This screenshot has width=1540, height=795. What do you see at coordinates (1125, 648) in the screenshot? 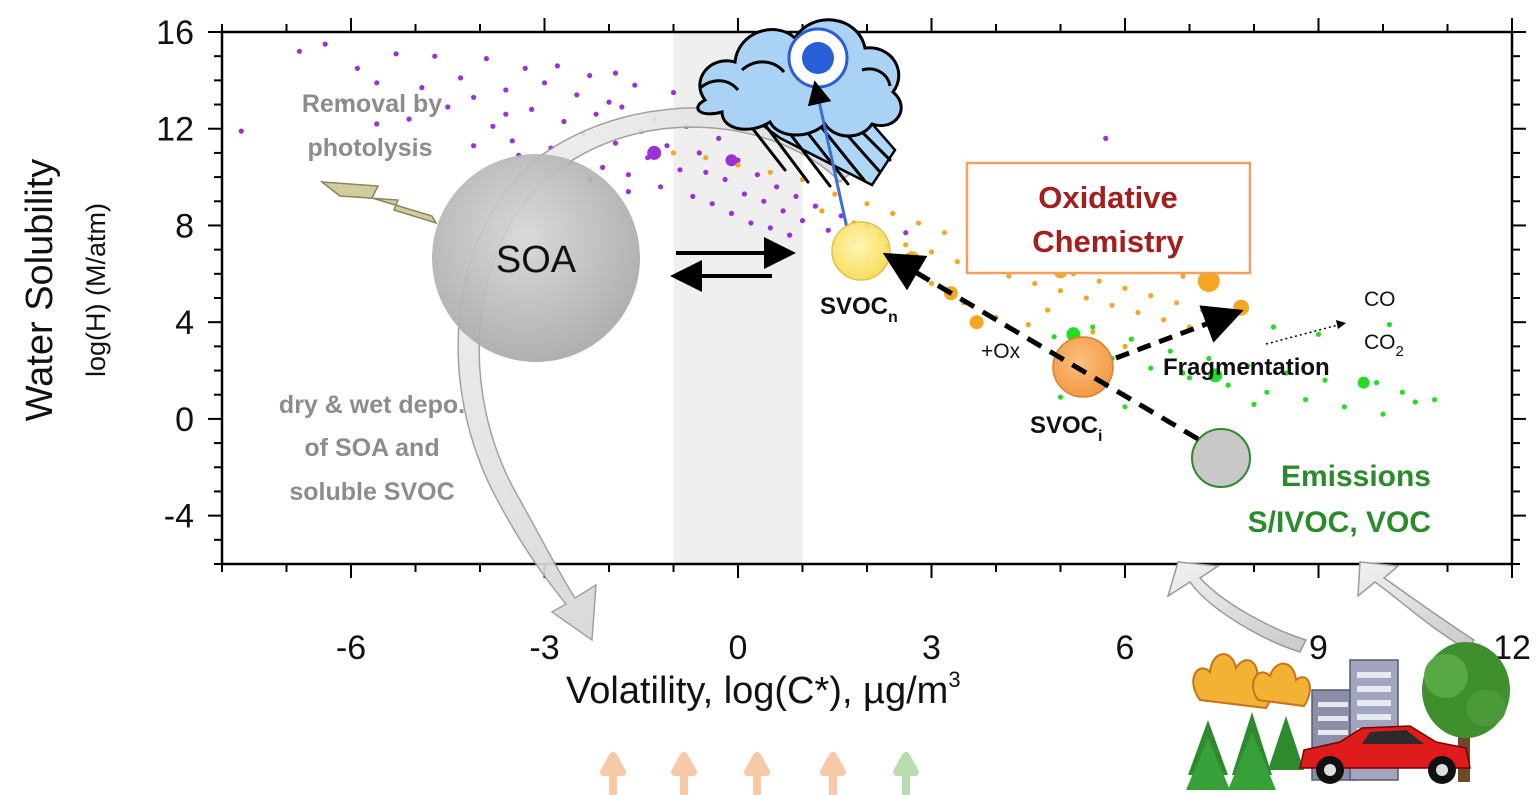
I see `x-tick-label: 6` at bounding box center [1125, 648].